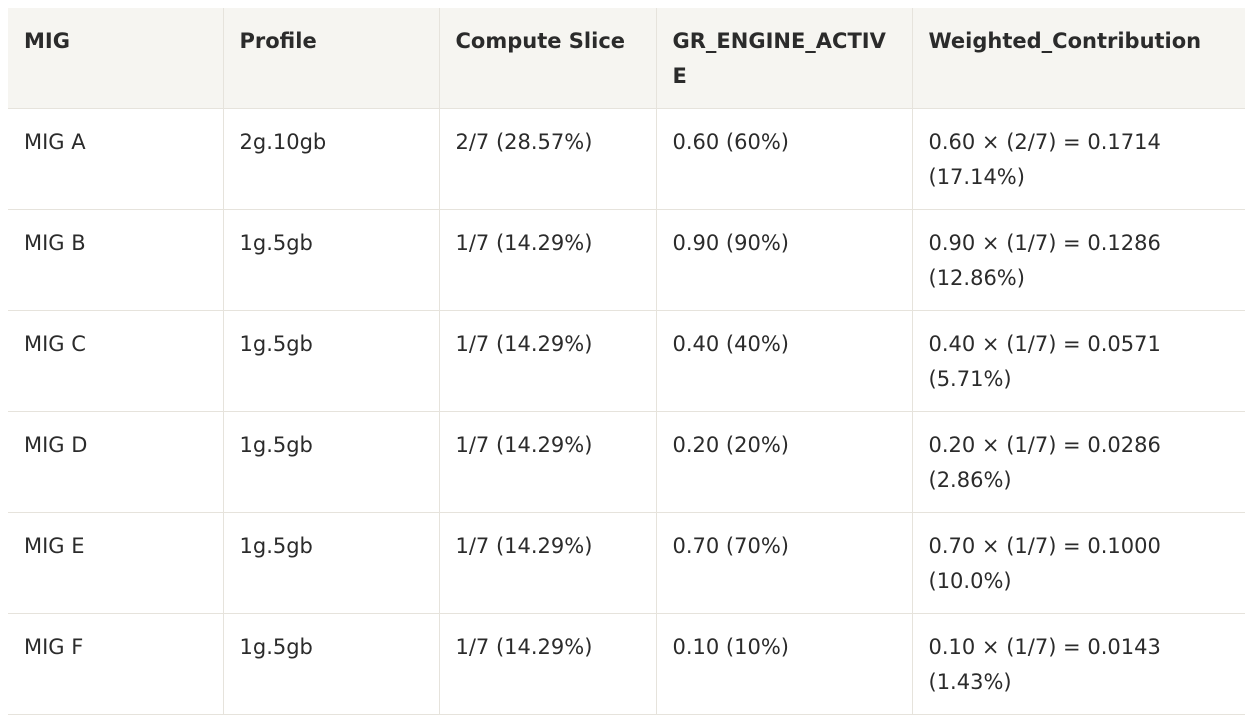 The image size is (1253, 715). I want to click on cell-weighted-contribution: 0.60 × (2/7) = 0.1714 (17.14%), so click(1078, 159).